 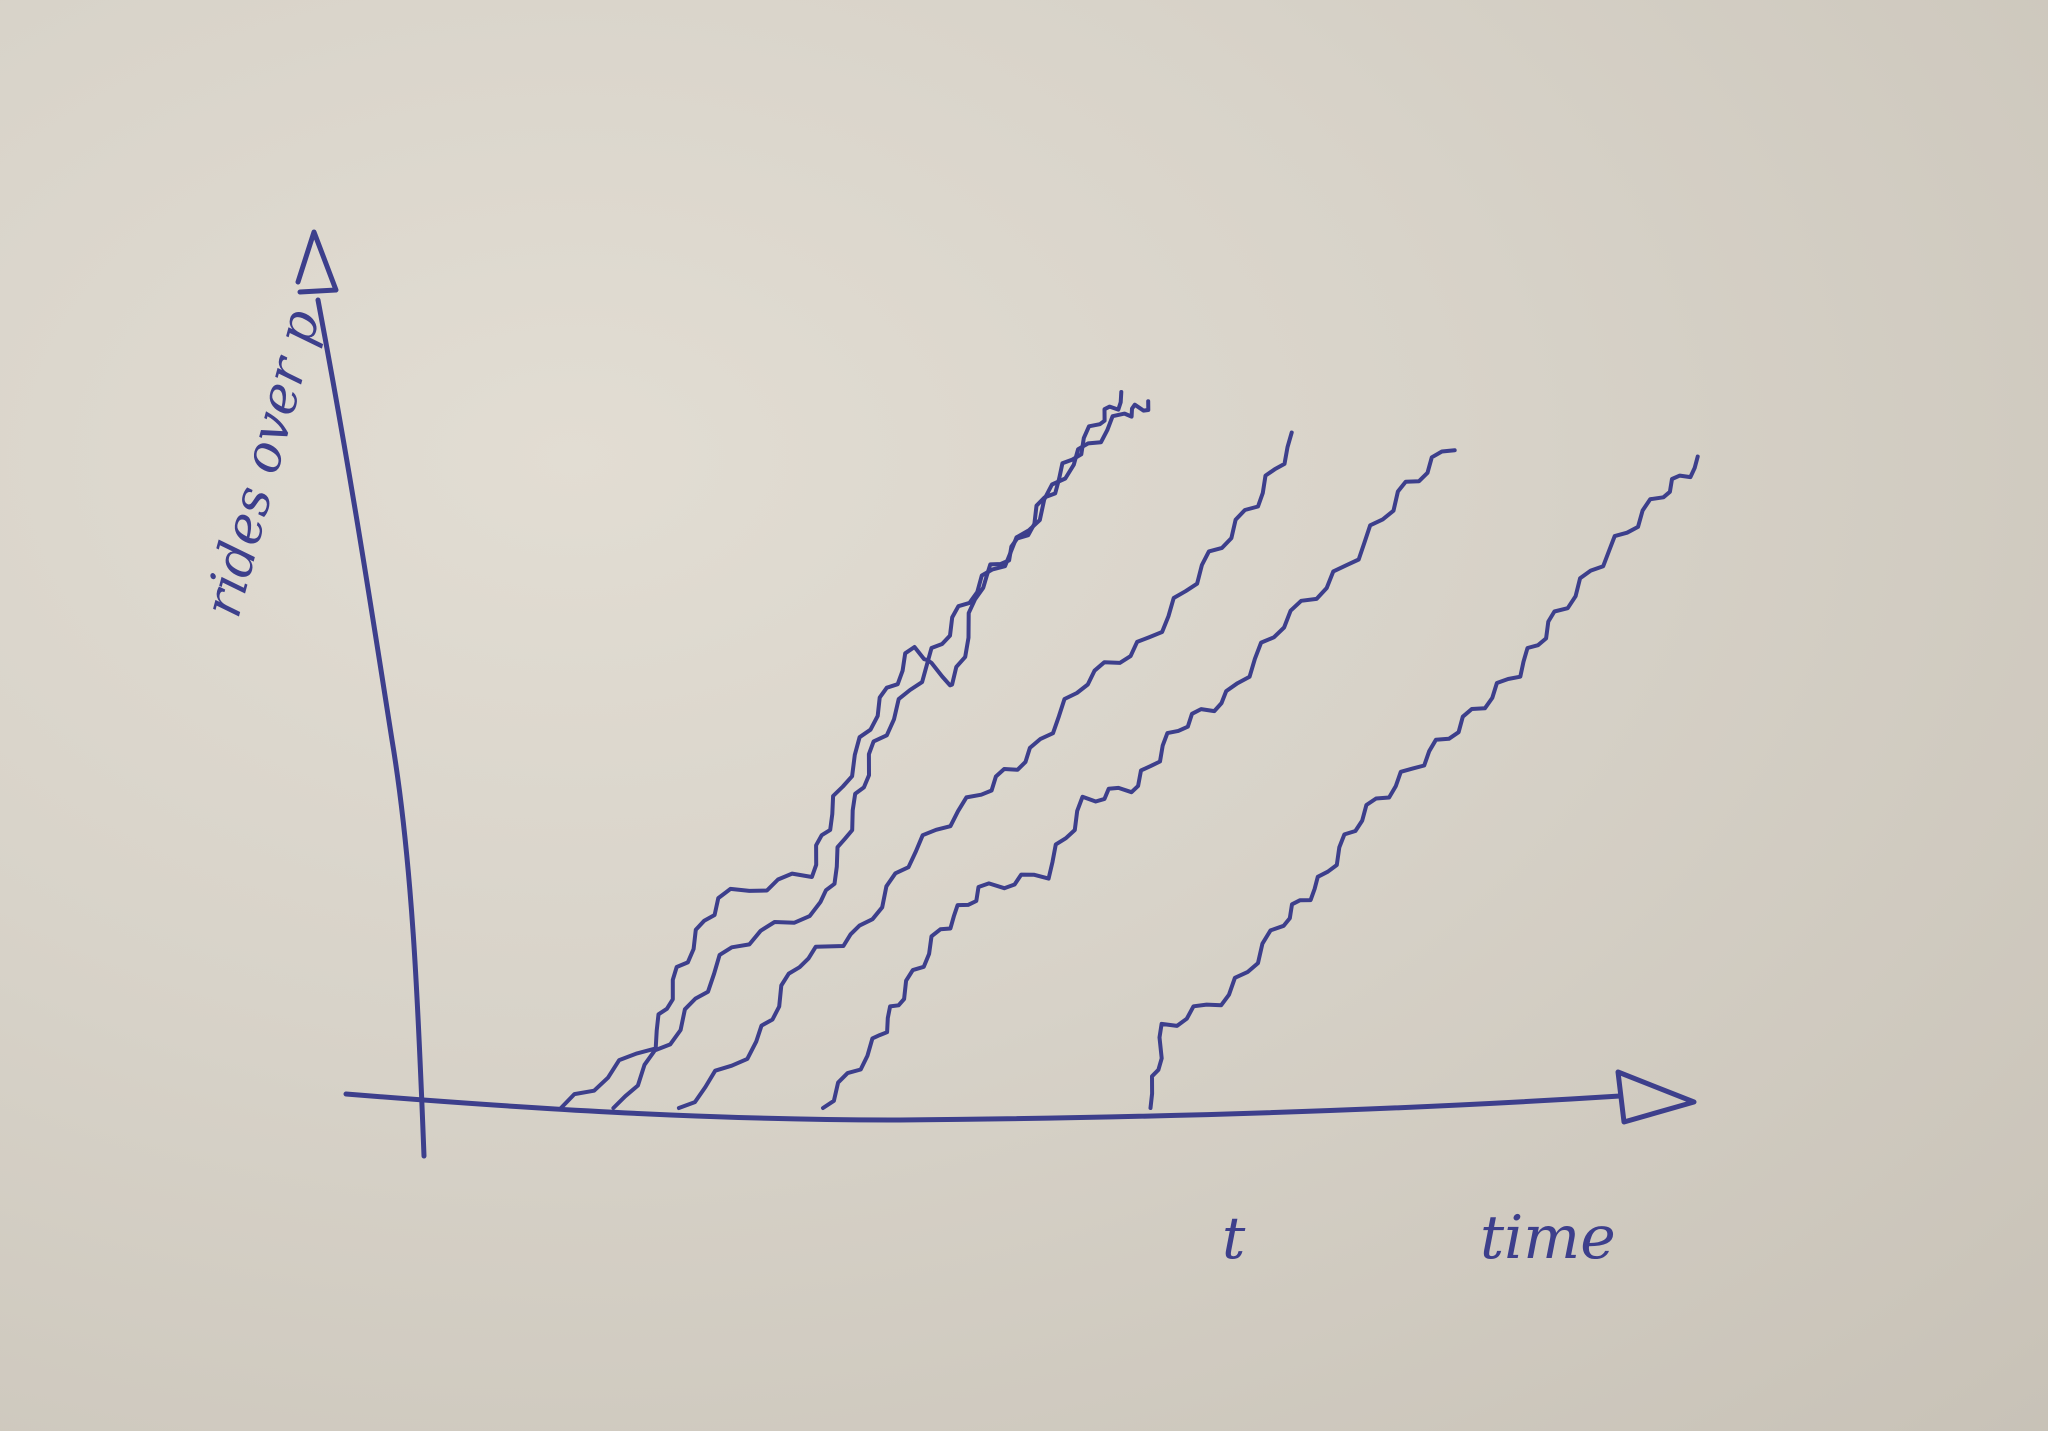 What do you see at coordinates (983, 1107) in the screenshot?
I see `x-axis-line` at bounding box center [983, 1107].